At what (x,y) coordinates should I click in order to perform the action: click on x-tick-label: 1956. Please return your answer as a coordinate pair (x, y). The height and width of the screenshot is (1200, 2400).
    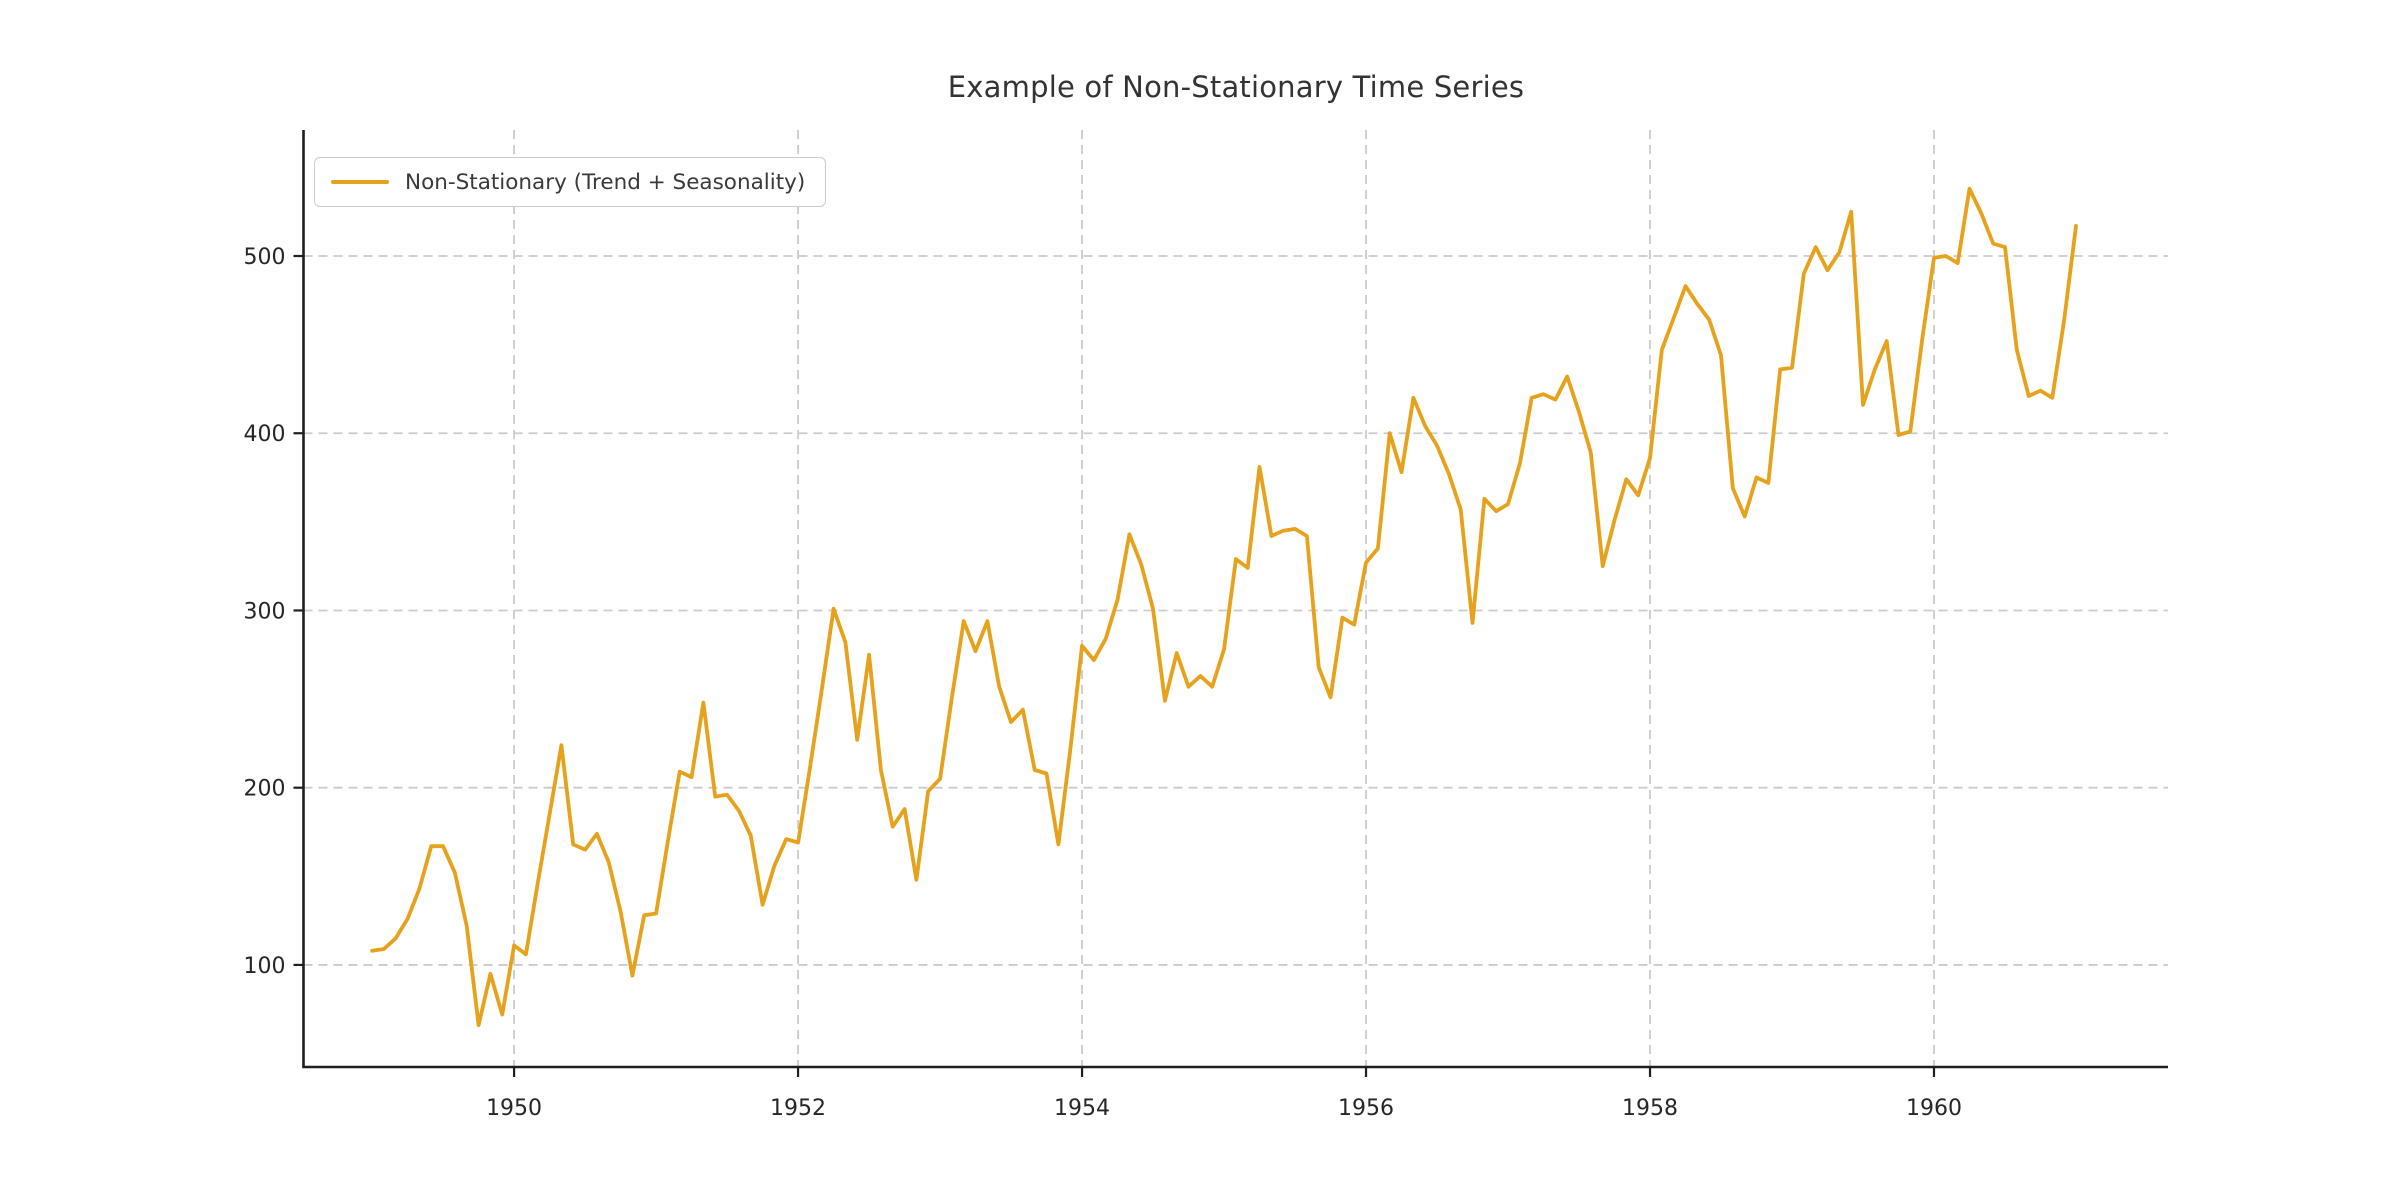
    Looking at the image, I should click on (1366, 1108).